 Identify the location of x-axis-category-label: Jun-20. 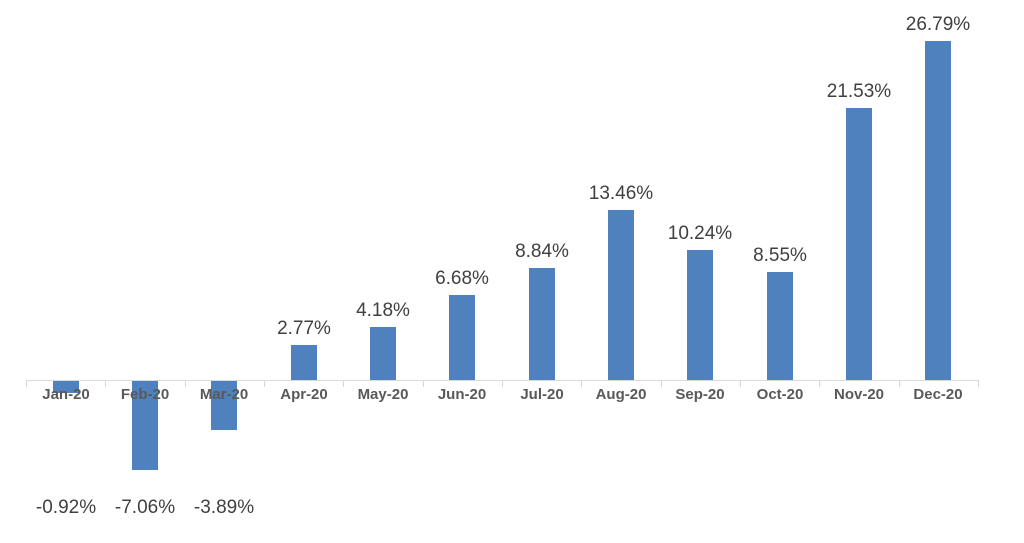
(462, 394).